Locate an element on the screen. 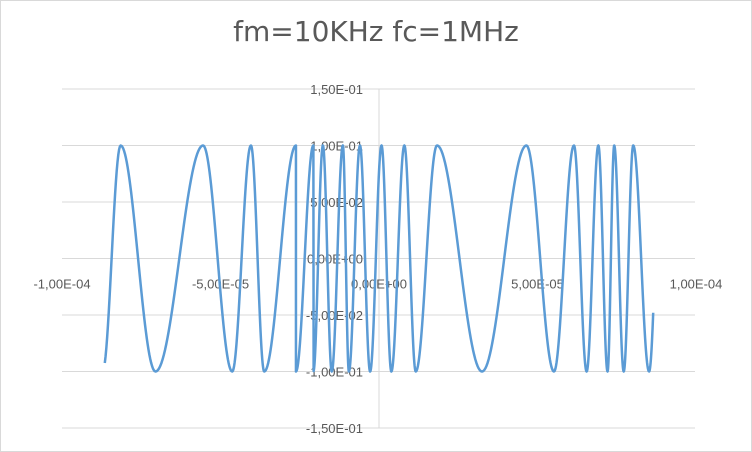 The width and height of the screenshot is (752, 452). y-tick-label-3: 0,00E+00 is located at coordinates (335, 259).